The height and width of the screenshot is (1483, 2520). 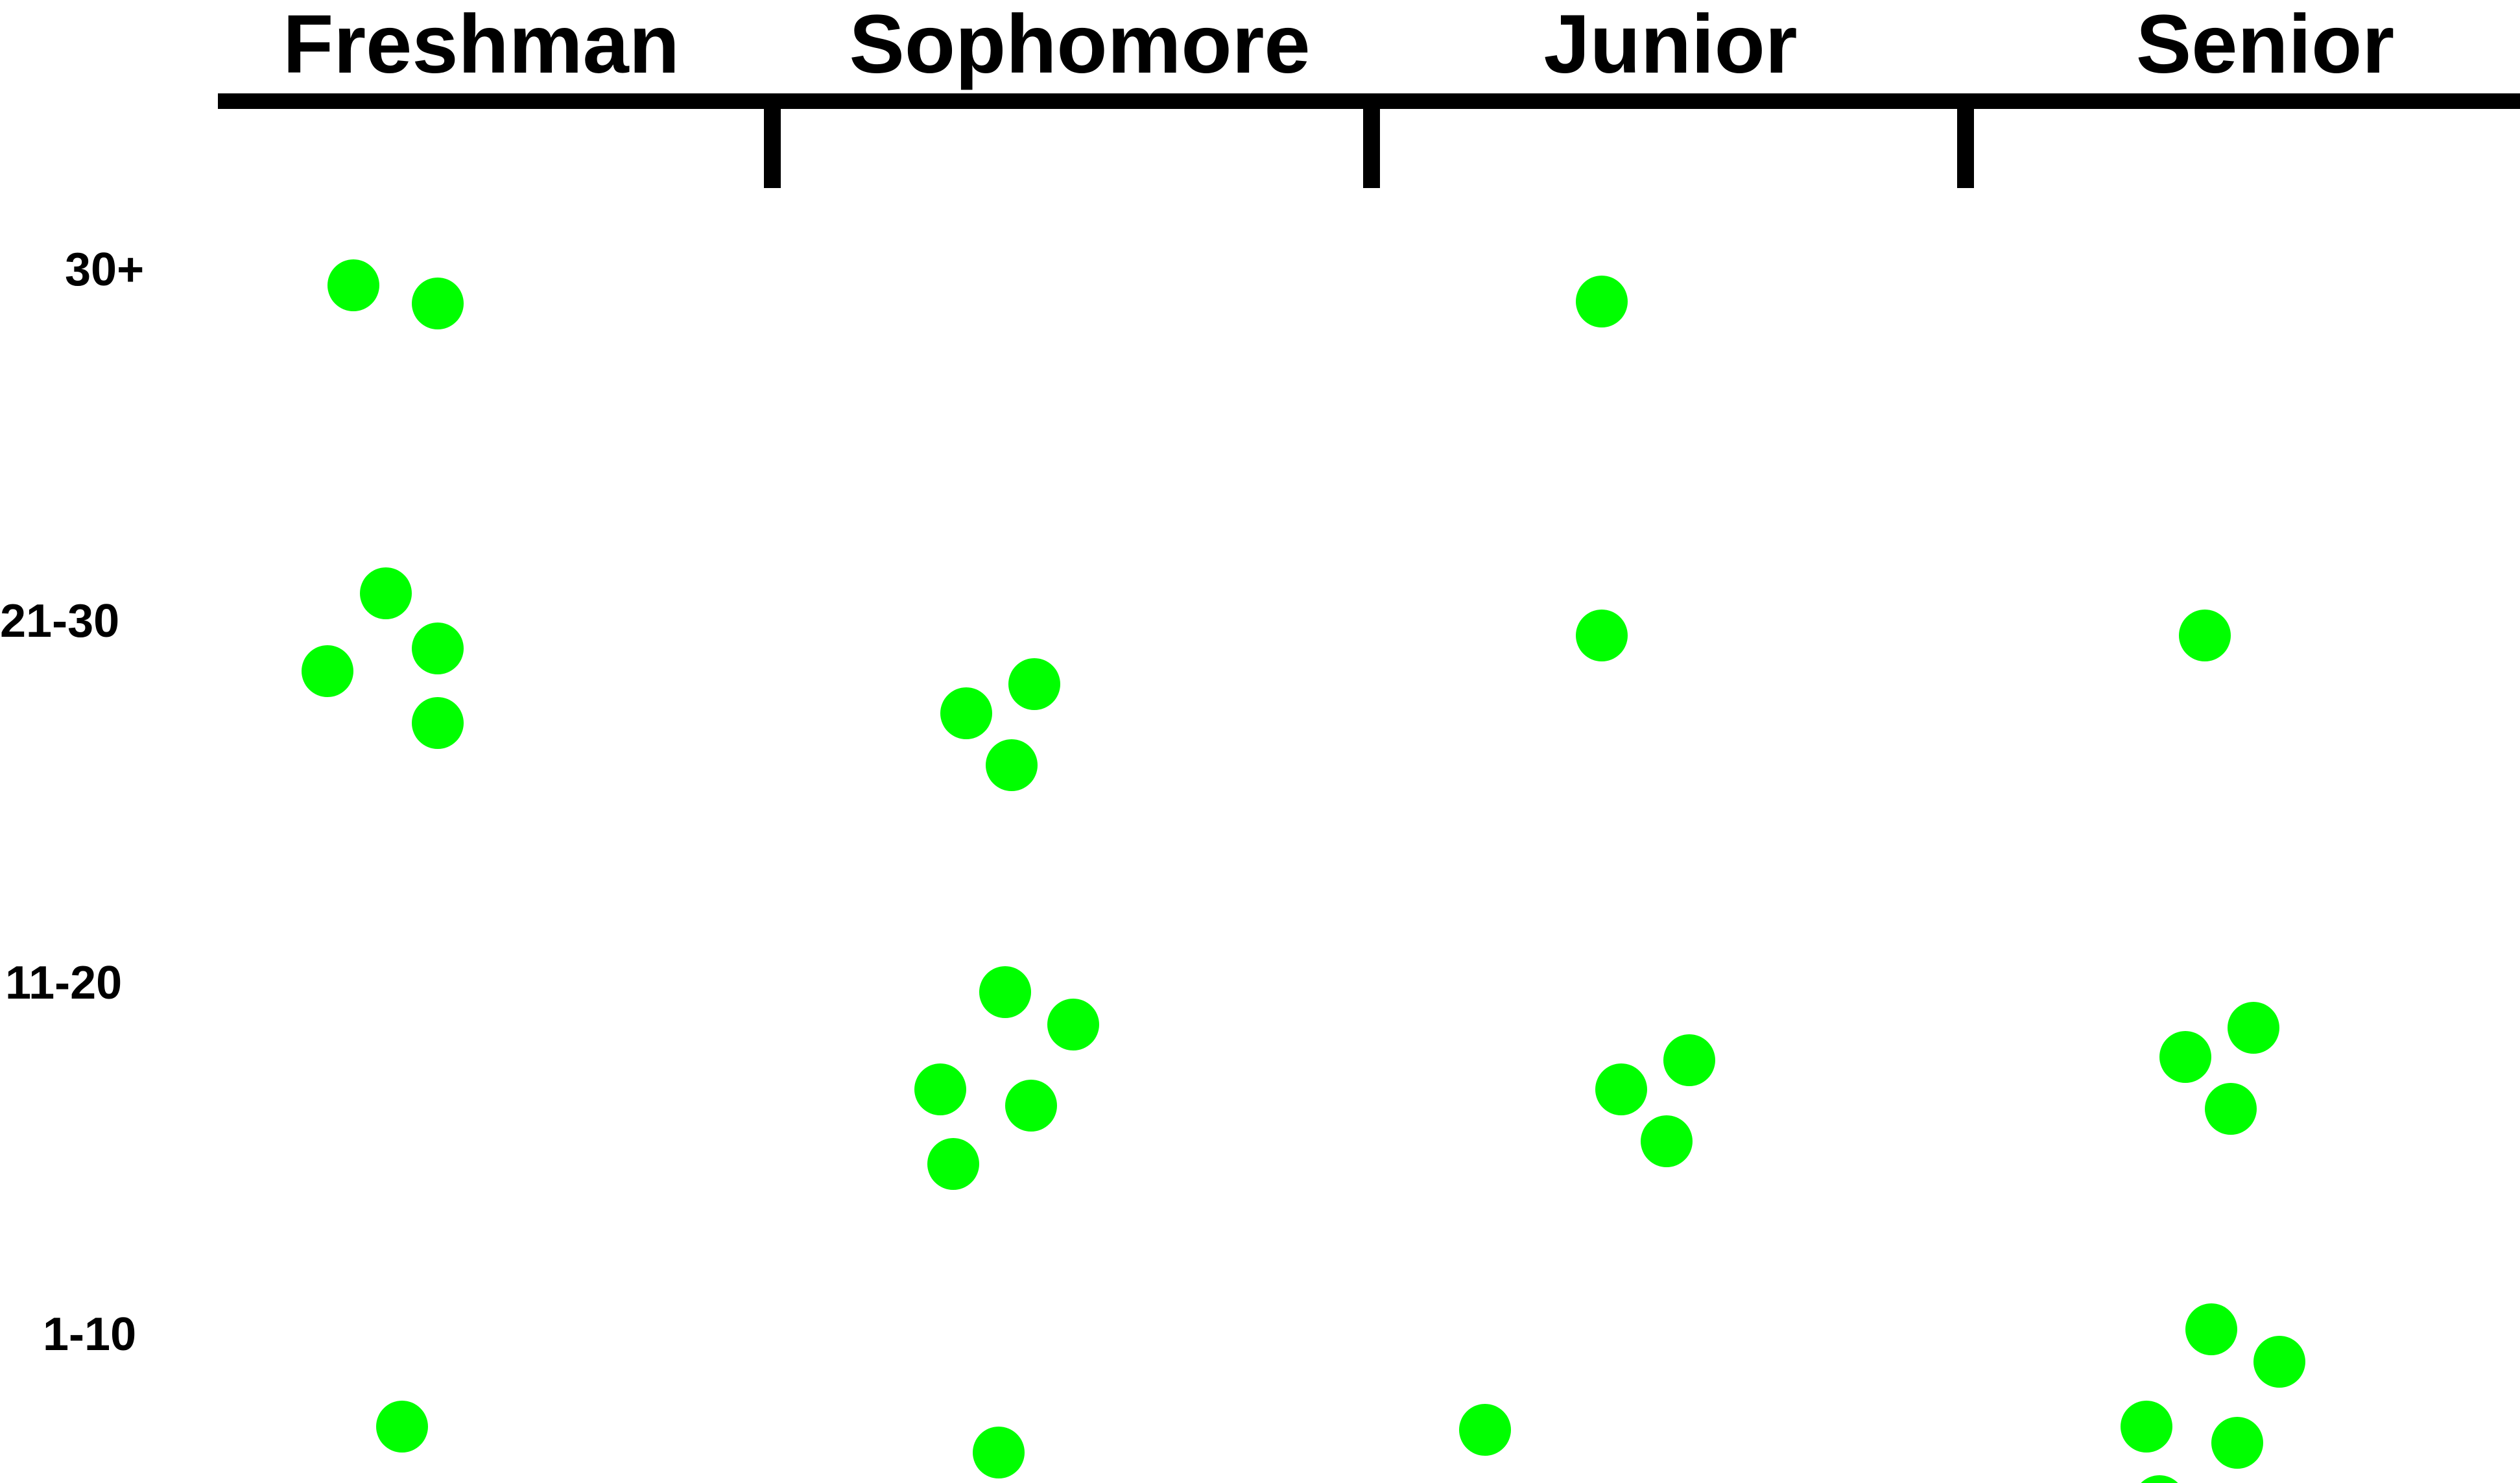 What do you see at coordinates (1670, 45) in the screenshot?
I see `column-label-junior: Junior` at bounding box center [1670, 45].